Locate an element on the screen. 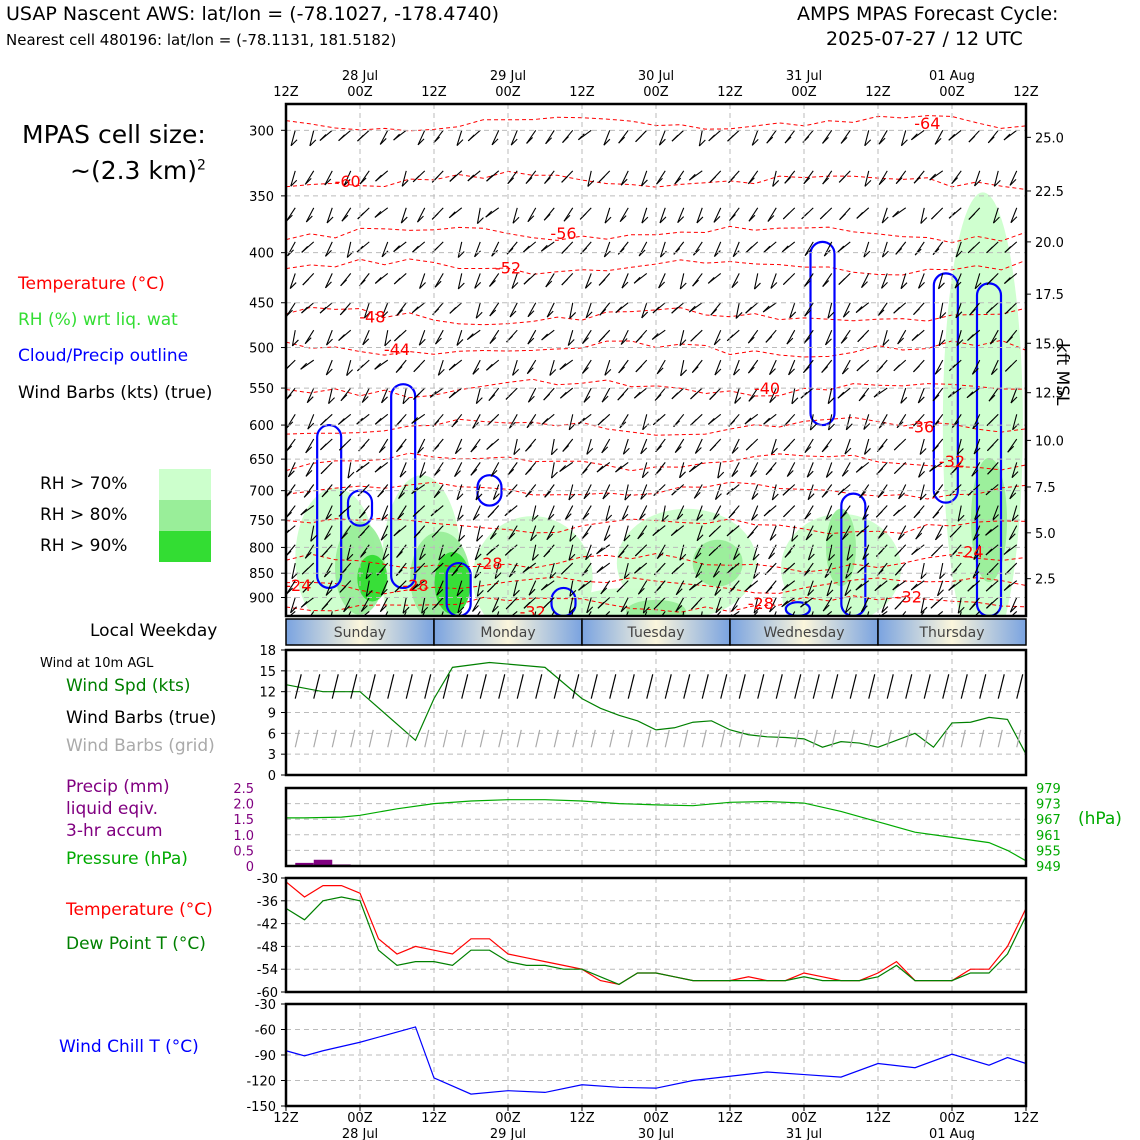  pressure-tick-label: 300 is located at coordinates (261, 131).